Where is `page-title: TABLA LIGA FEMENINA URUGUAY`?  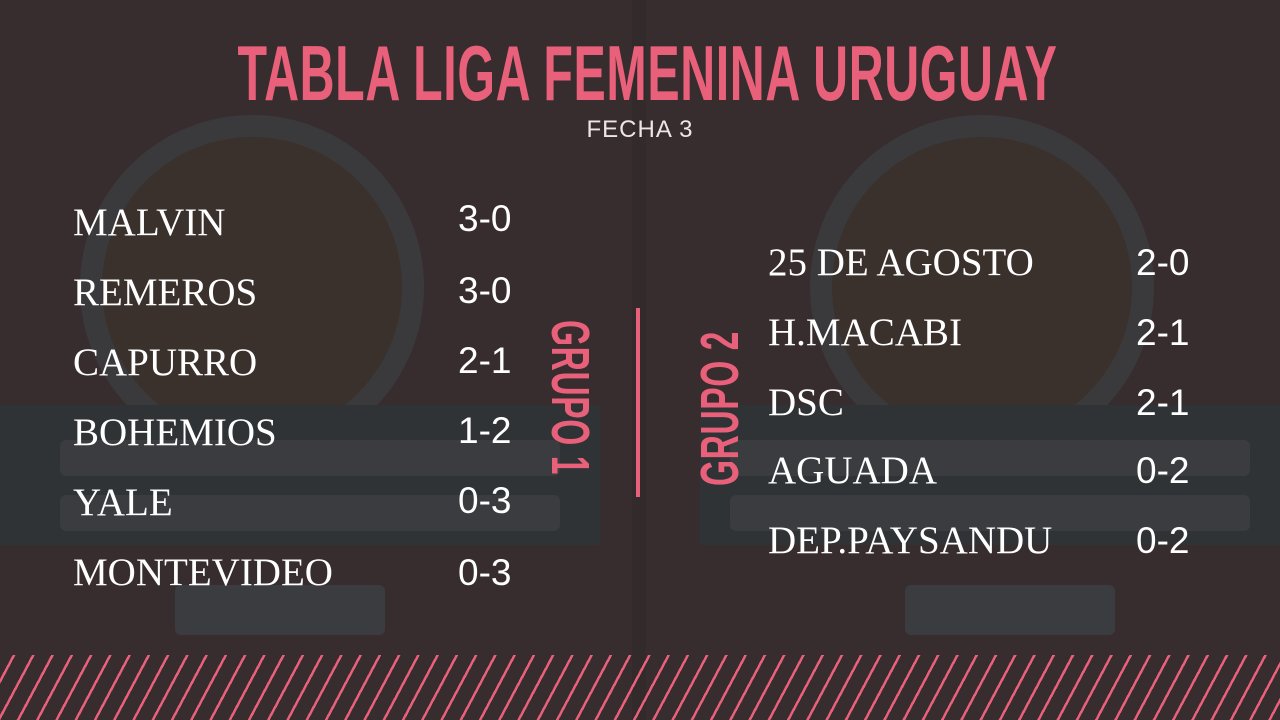
page-title: TABLA LIGA FEMENINA URUGUAY is located at coordinates (647, 73).